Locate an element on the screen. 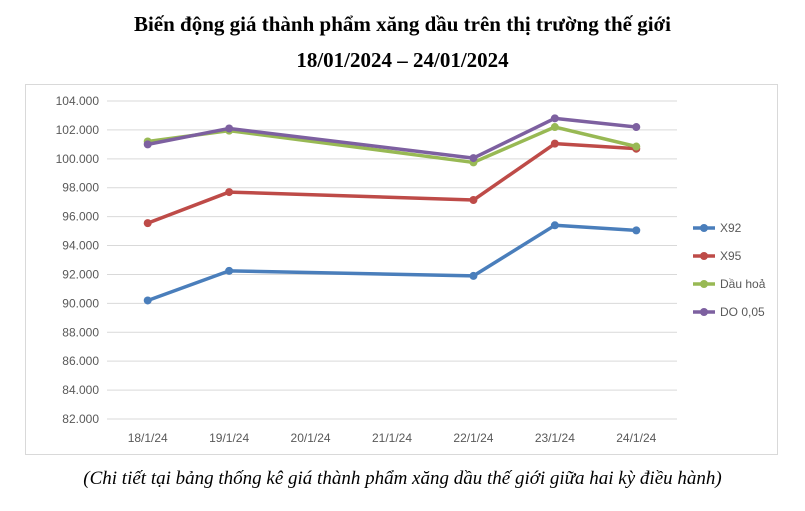 The width and height of the screenshot is (805, 511). x-tick-label: 19/1/24 is located at coordinates (229, 438).